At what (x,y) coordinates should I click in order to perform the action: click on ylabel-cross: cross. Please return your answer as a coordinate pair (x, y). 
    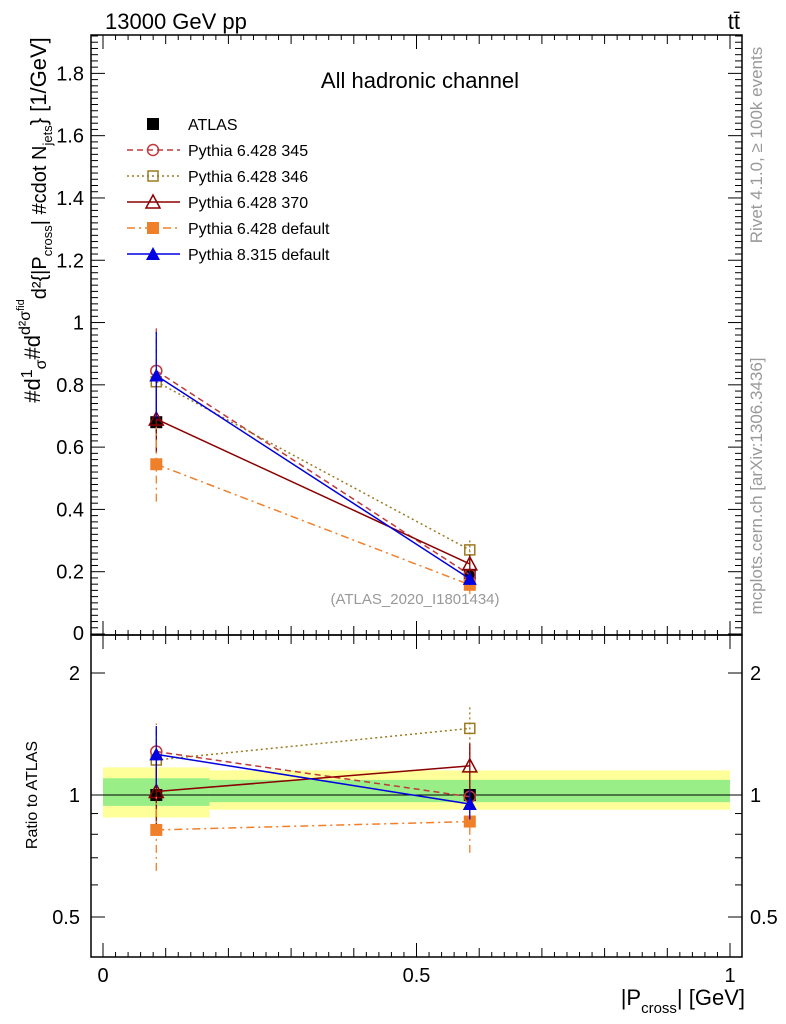
    Looking at the image, I should click on (47, 241).